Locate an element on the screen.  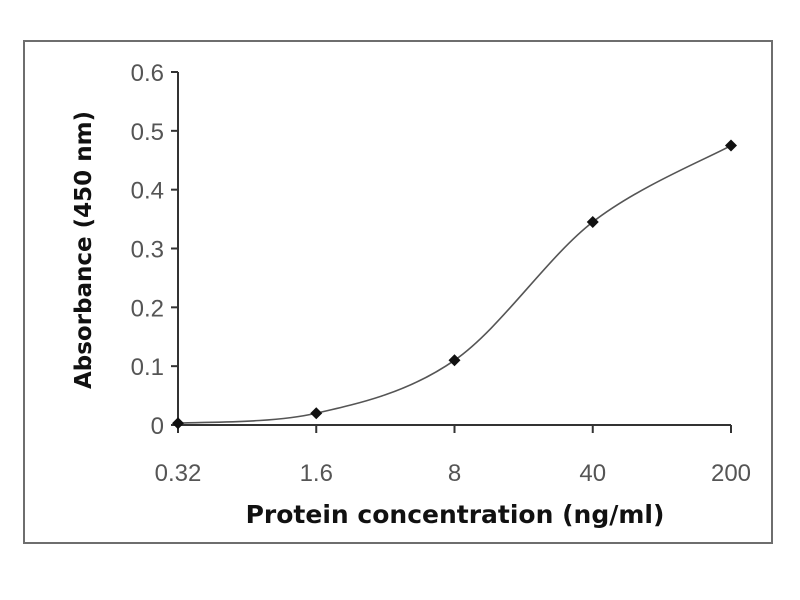
y-tick-label: 0.2 is located at coordinates (147, 308).